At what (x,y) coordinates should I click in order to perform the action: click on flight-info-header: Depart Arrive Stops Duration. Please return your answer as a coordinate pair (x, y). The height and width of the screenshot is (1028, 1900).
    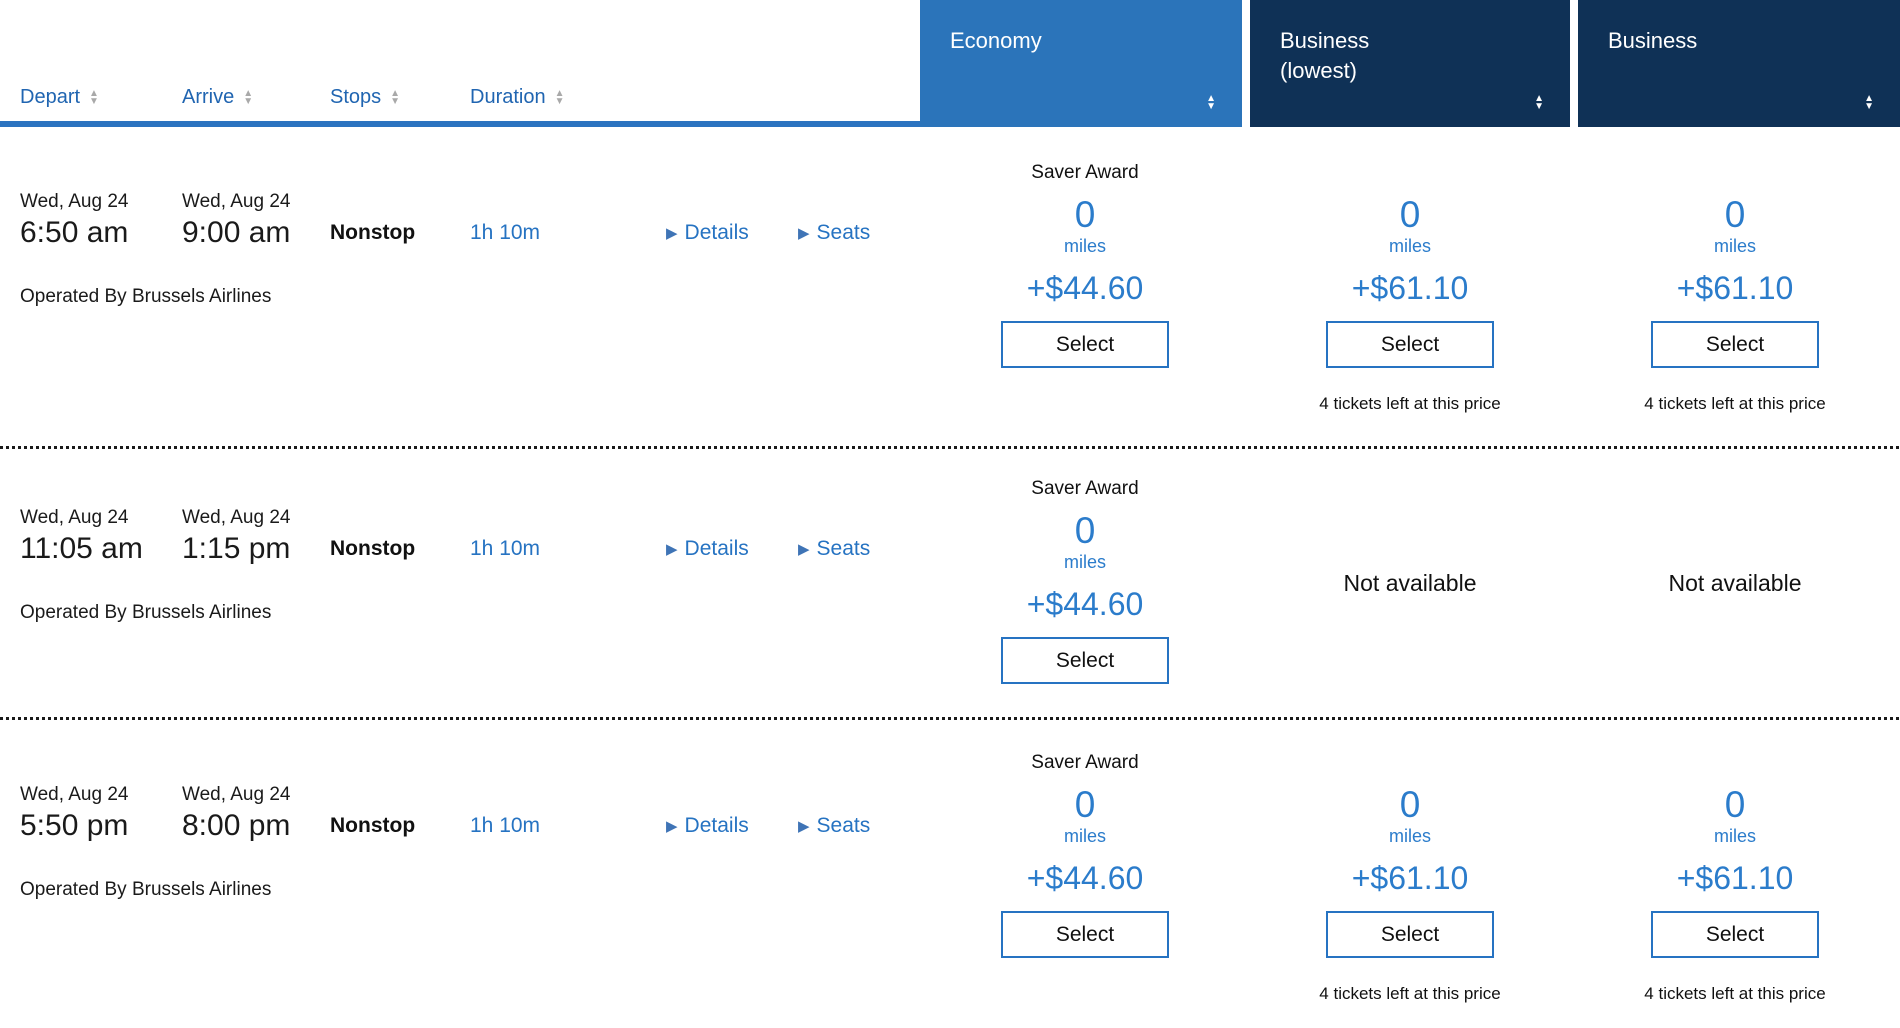
    Looking at the image, I should click on (460, 63).